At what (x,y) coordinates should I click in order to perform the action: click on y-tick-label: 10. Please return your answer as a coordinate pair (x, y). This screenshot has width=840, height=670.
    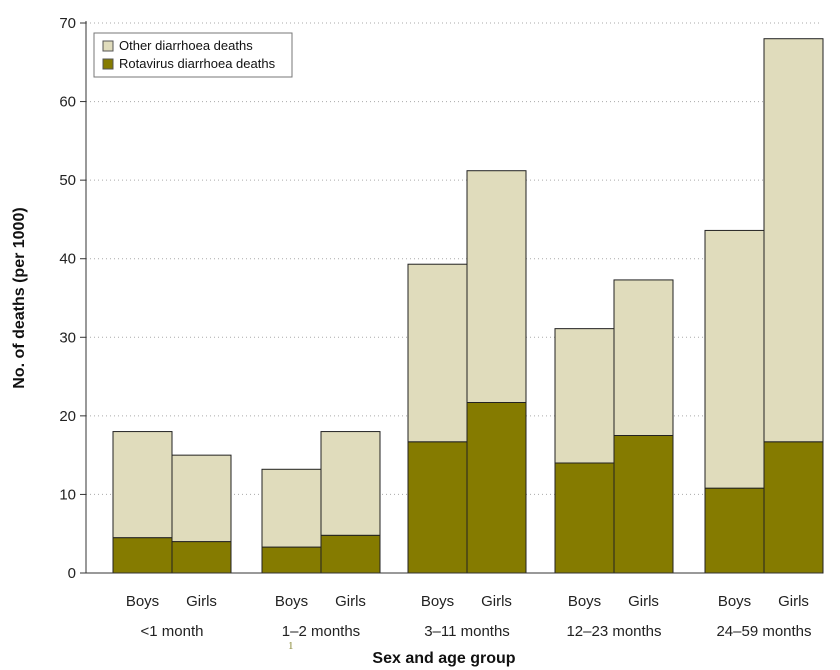
    Looking at the image, I should click on (67, 494).